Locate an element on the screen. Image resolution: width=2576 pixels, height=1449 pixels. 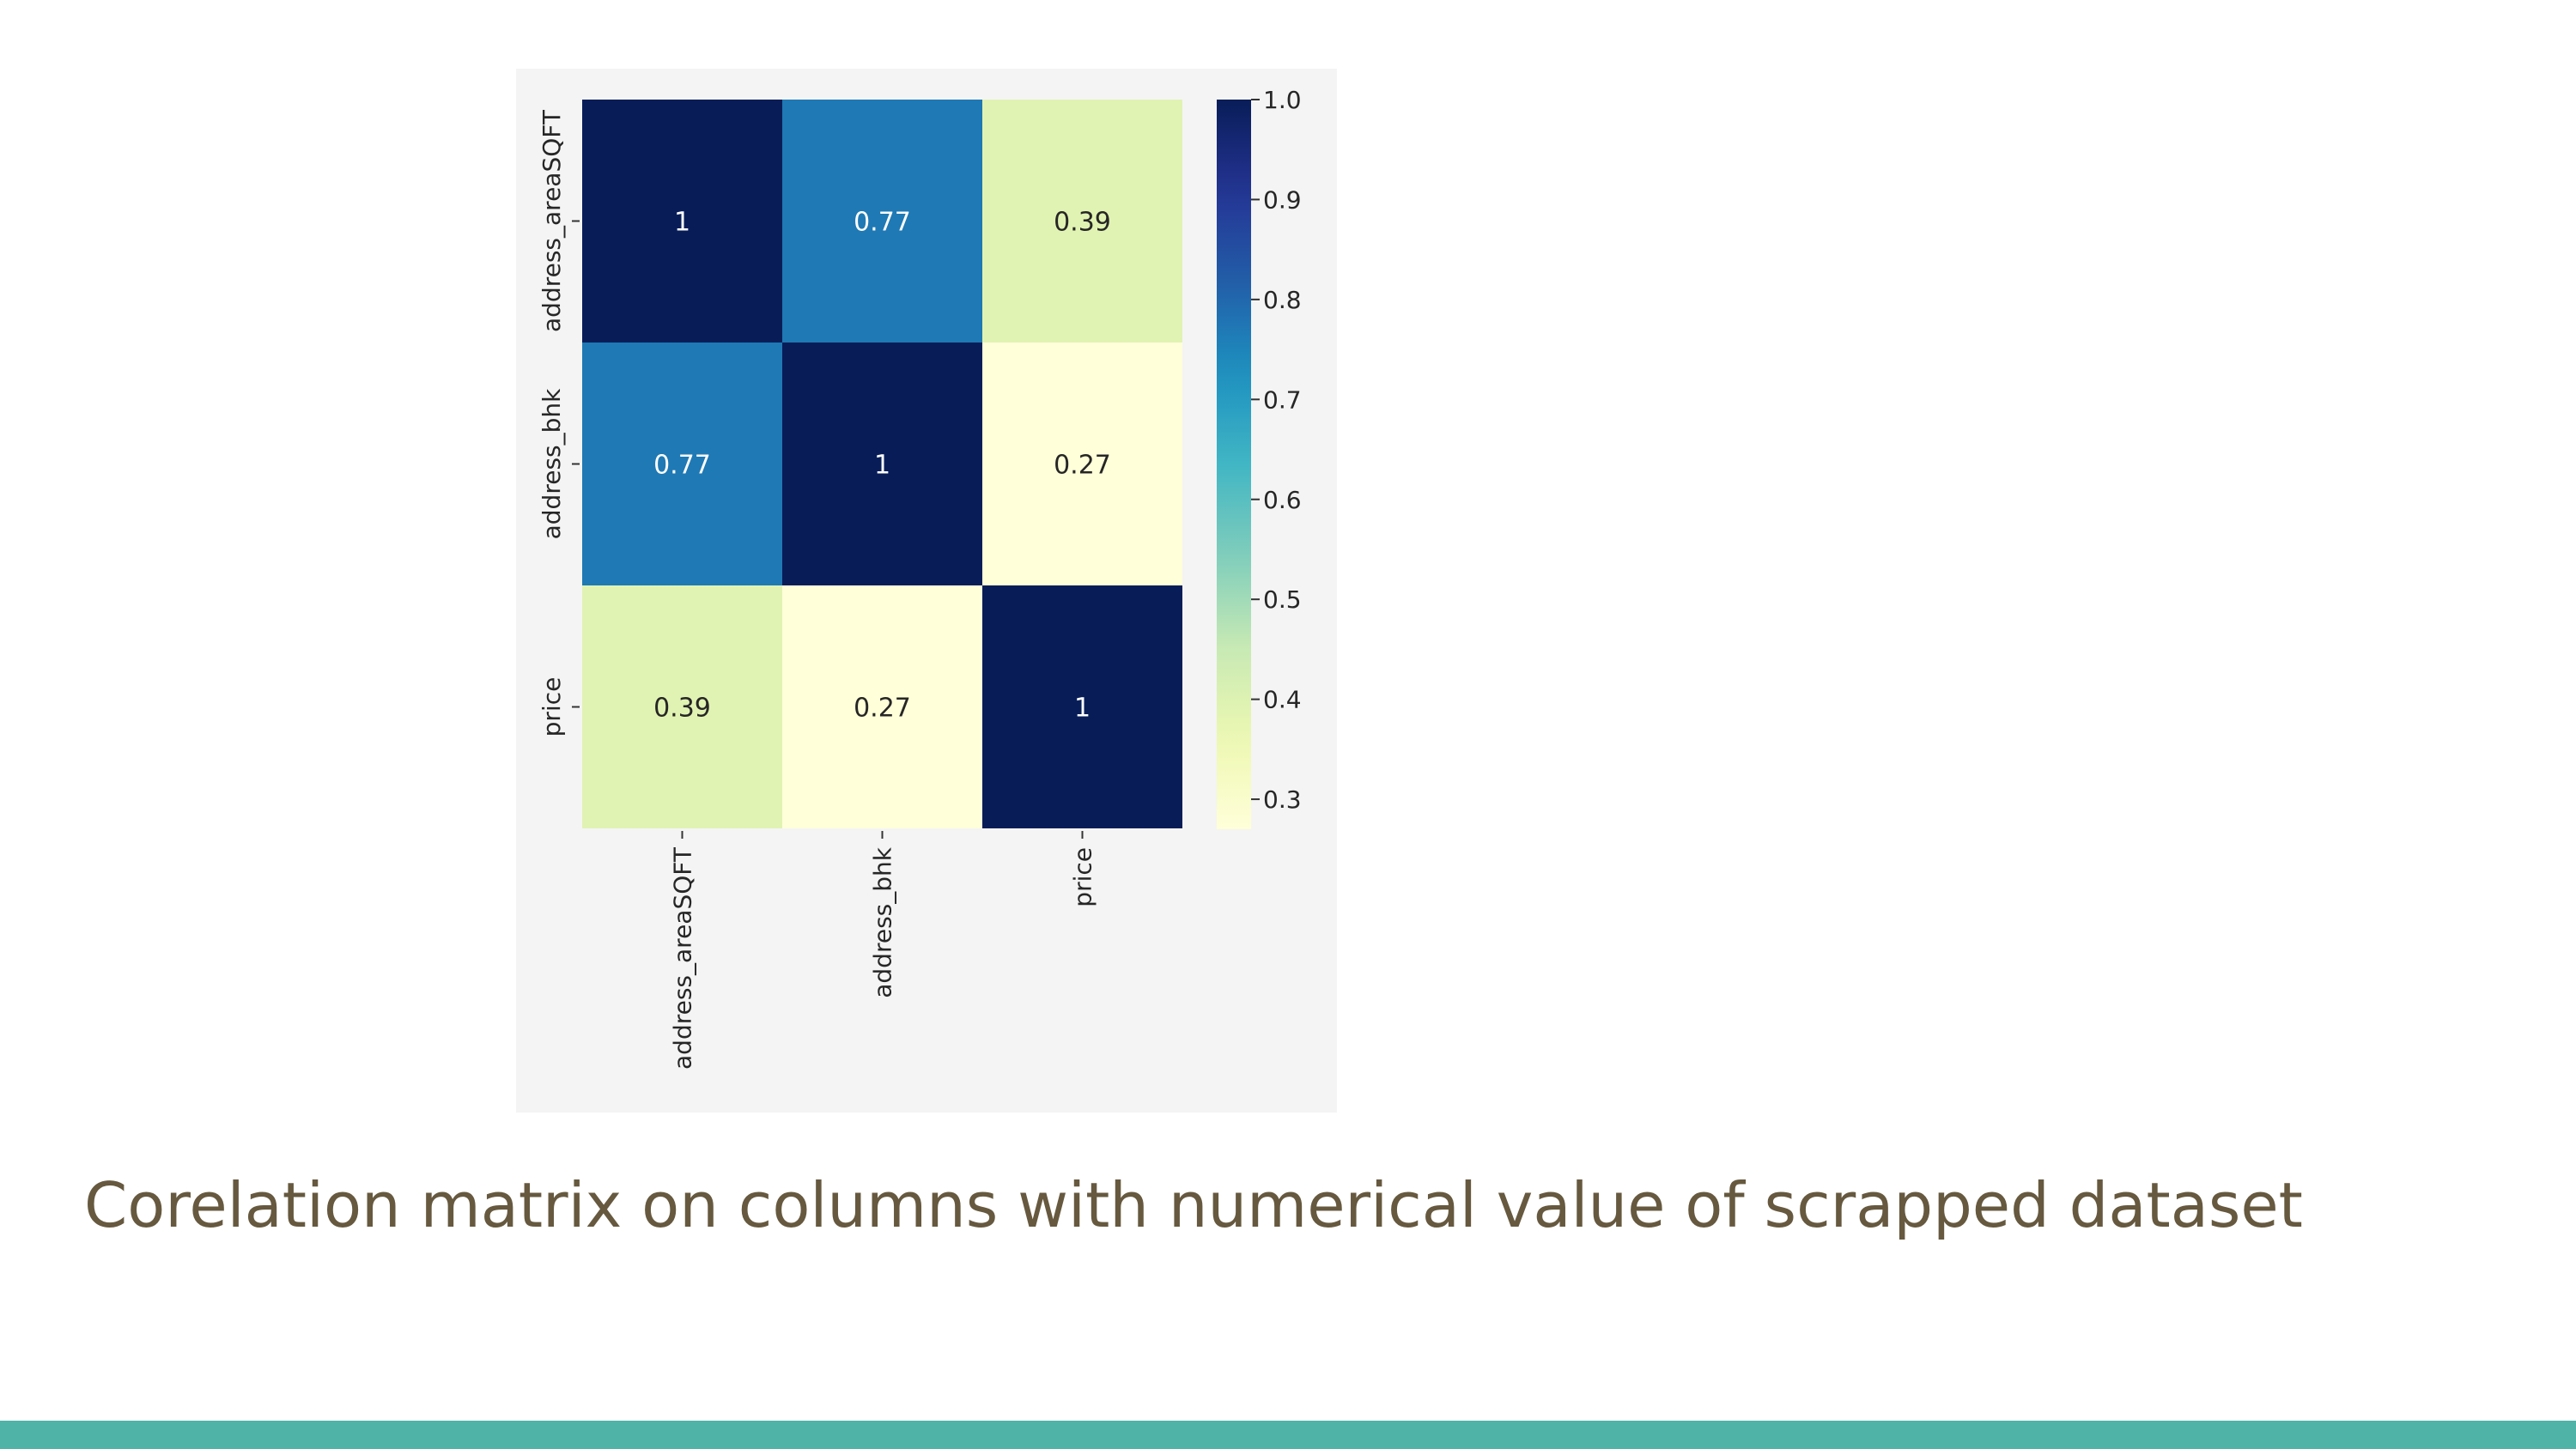
colorbar-tick-label: 0.7 is located at coordinates (1283, 399).